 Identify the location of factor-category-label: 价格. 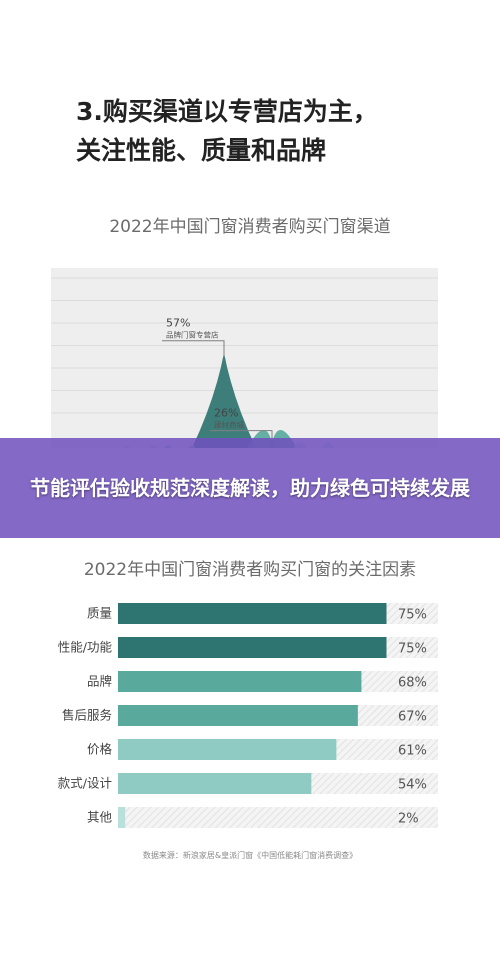
(100, 749).